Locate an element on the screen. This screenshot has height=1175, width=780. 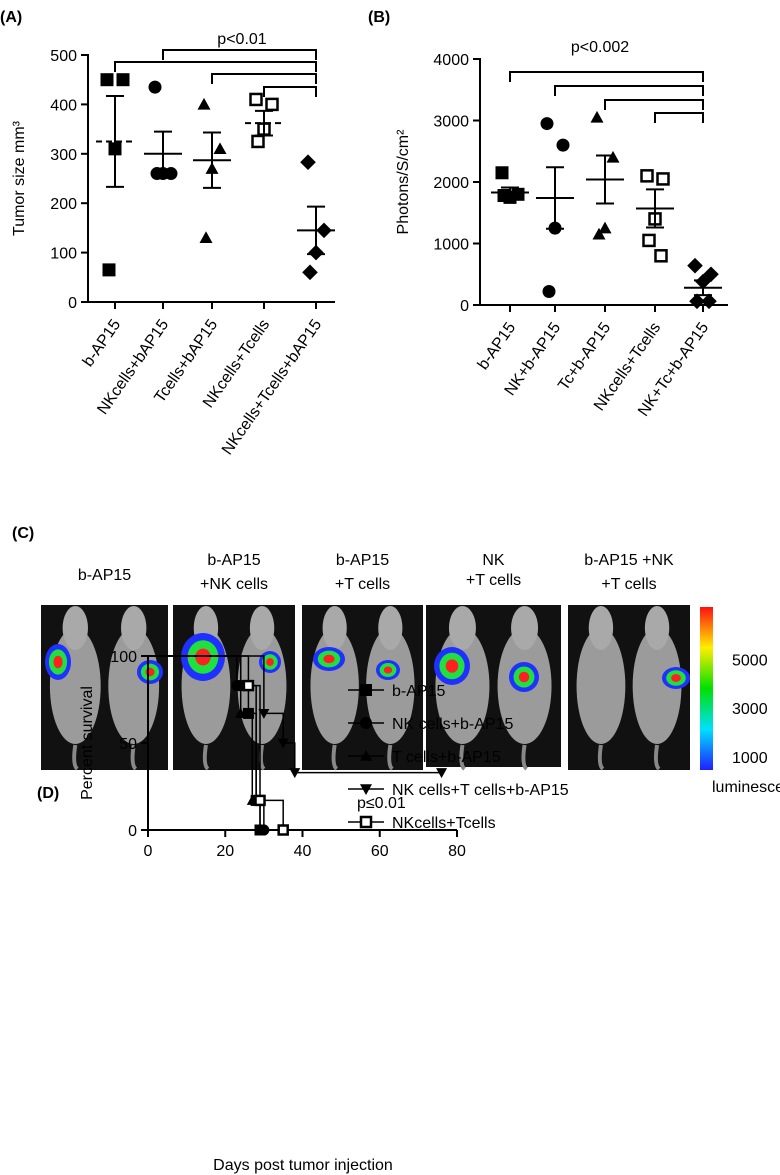
column-label: NK is located at coordinates (493, 560).